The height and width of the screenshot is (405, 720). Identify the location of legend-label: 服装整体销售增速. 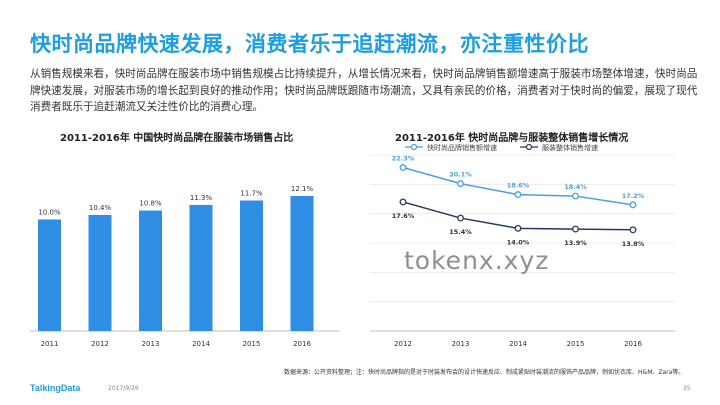
(570, 147).